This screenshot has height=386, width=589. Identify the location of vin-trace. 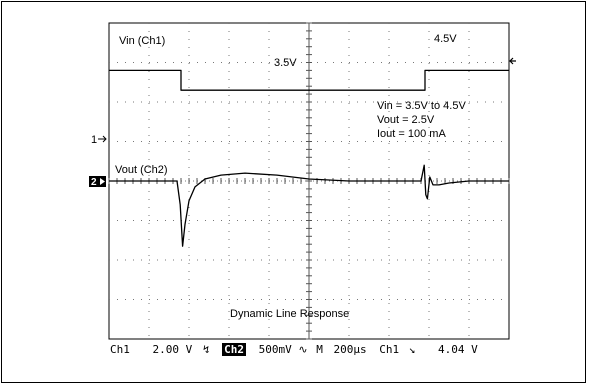
(309, 80).